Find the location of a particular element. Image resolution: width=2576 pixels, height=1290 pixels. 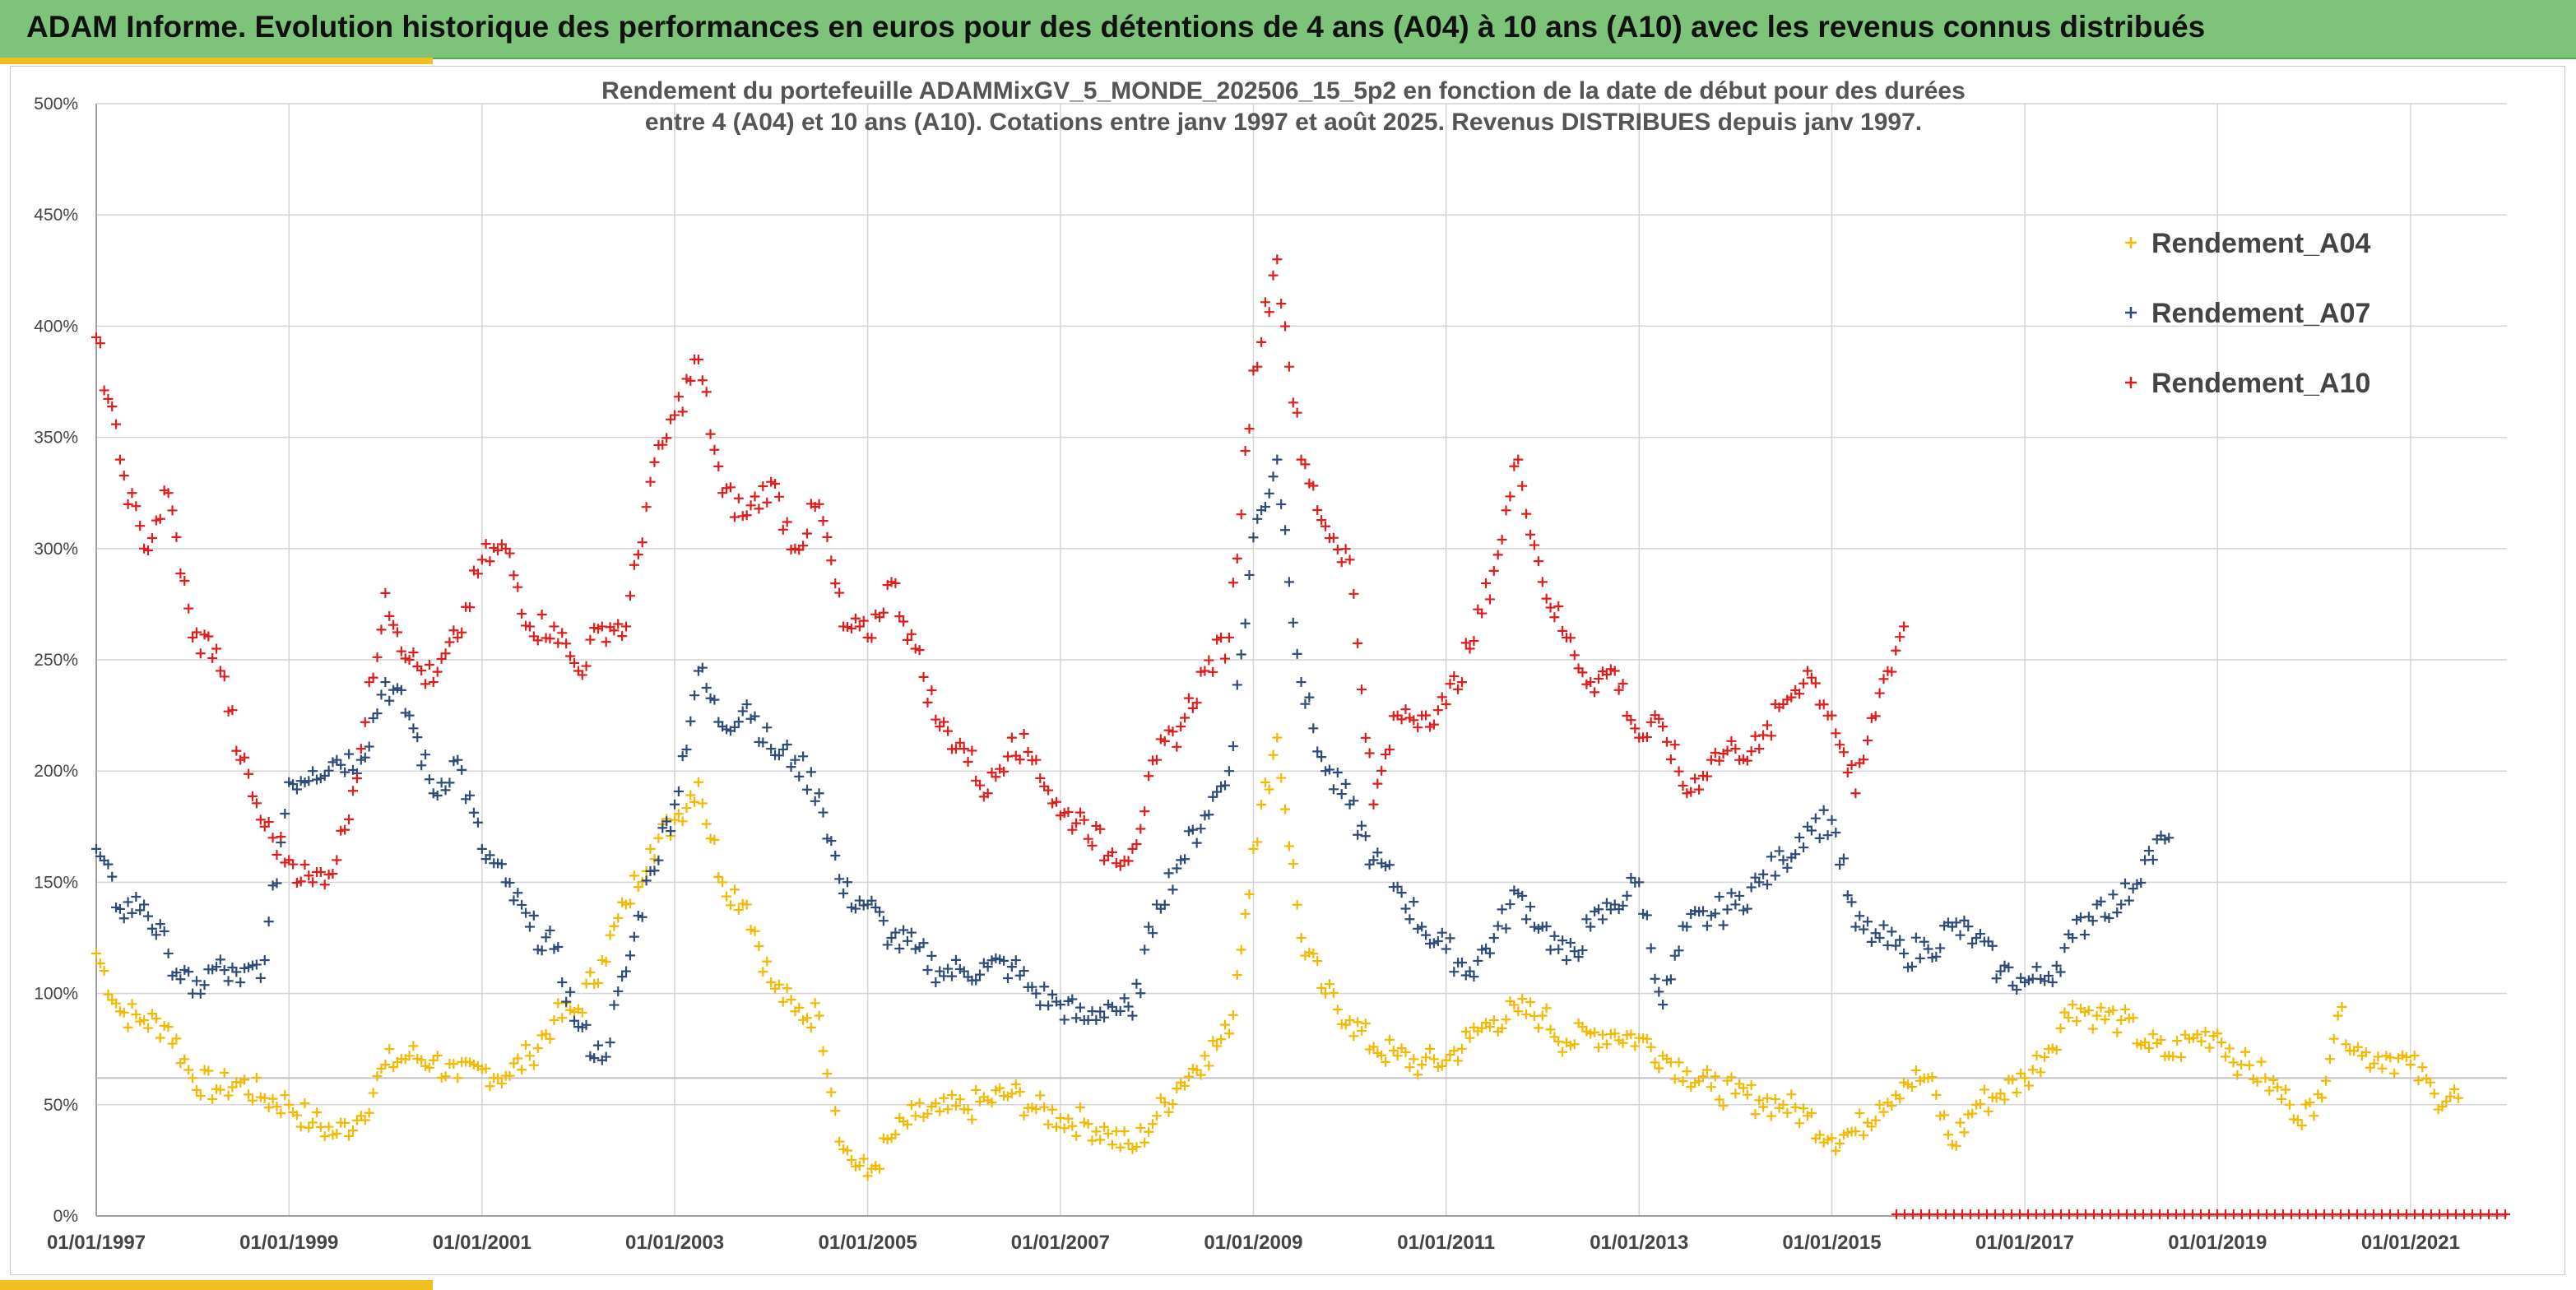

x-tick-label: 01/01/2017 is located at coordinates (2025, 1243).